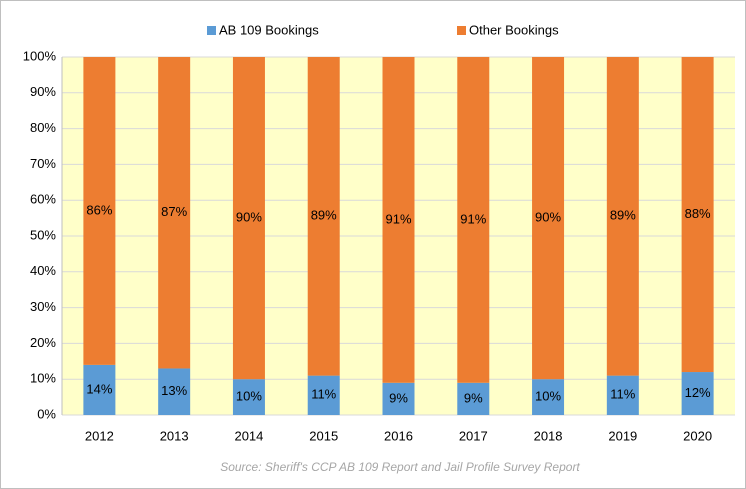 Image resolution: width=746 pixels, height=489 pixels. What do you see at coordinates (99, 435) in the screenshot?
I see `x-tick-label: 2012` at bounding box center [99, 435].